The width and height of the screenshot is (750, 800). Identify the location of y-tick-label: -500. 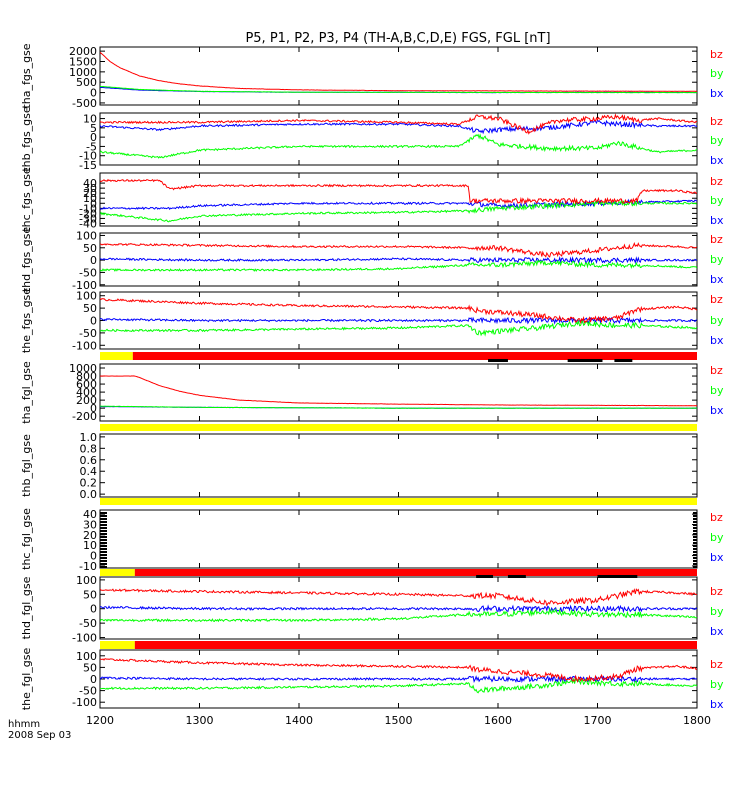
(84, 103).